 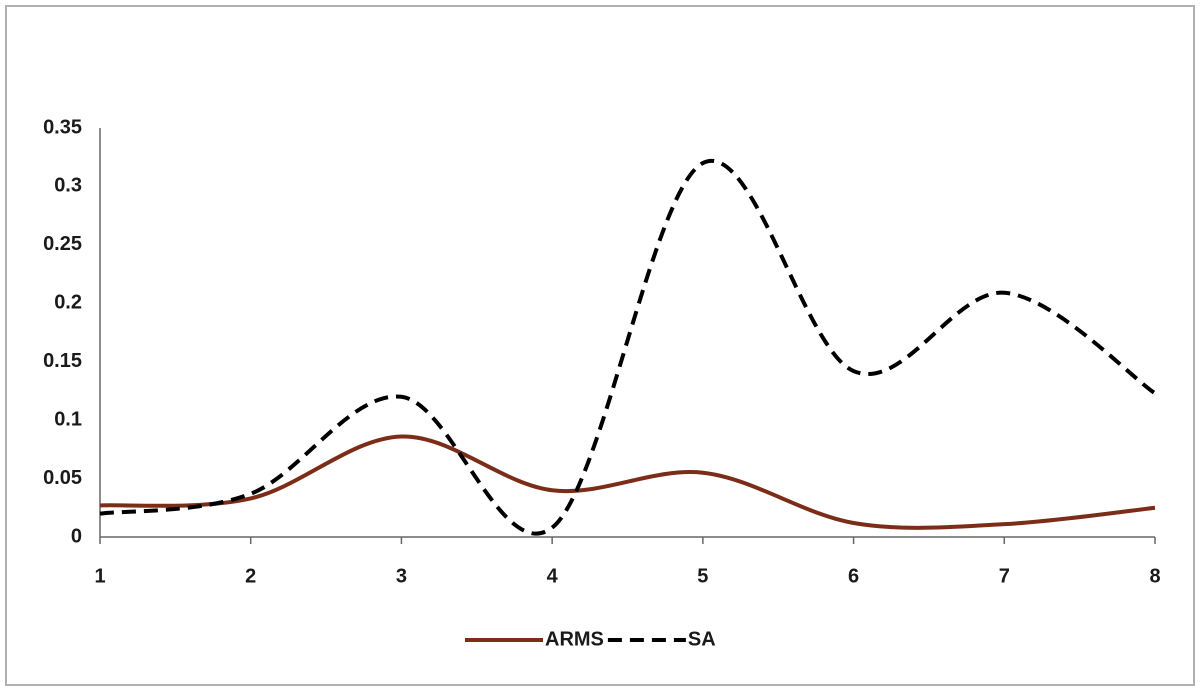 I want to click on legend-label: ARMS, so click(x=574, y=639).